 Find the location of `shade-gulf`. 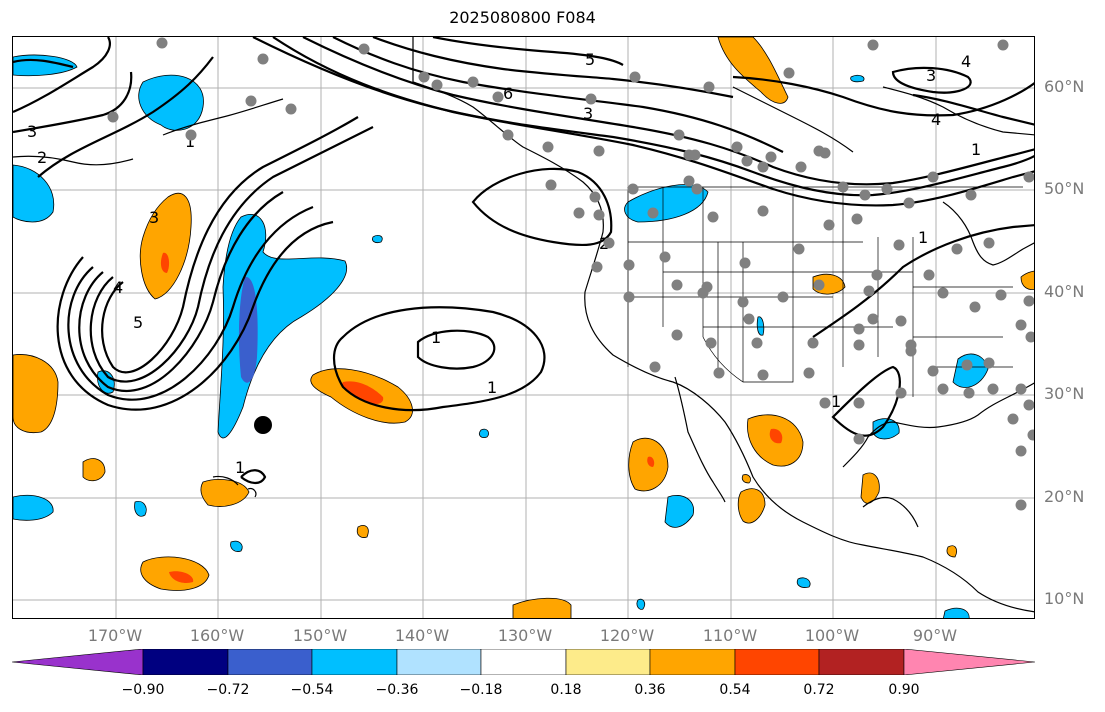

shade-gulf is located at coordinates (886, 429).